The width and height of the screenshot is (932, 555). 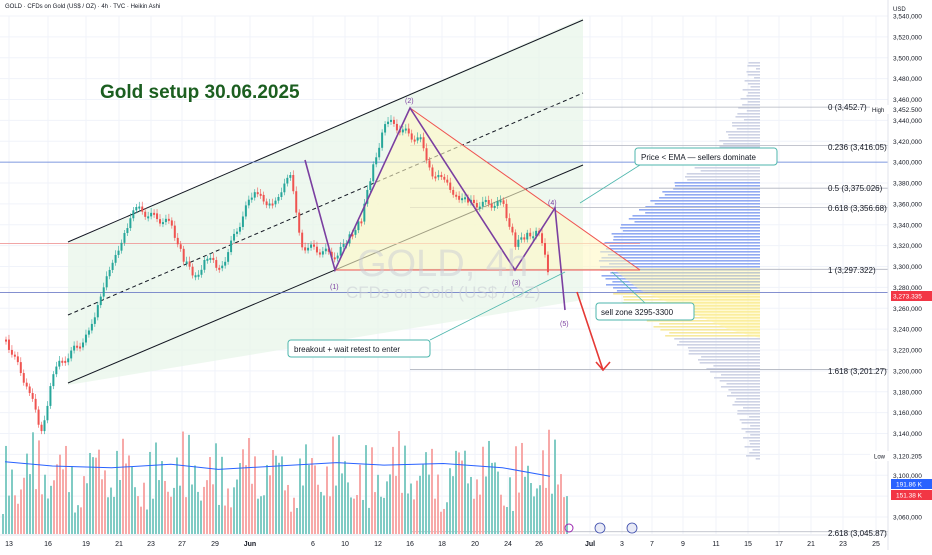 What do you see at coordinates (907, 225) in the screenshot?
I see `y-tick-label: 3,340,000` at bounding box center [907, 225].